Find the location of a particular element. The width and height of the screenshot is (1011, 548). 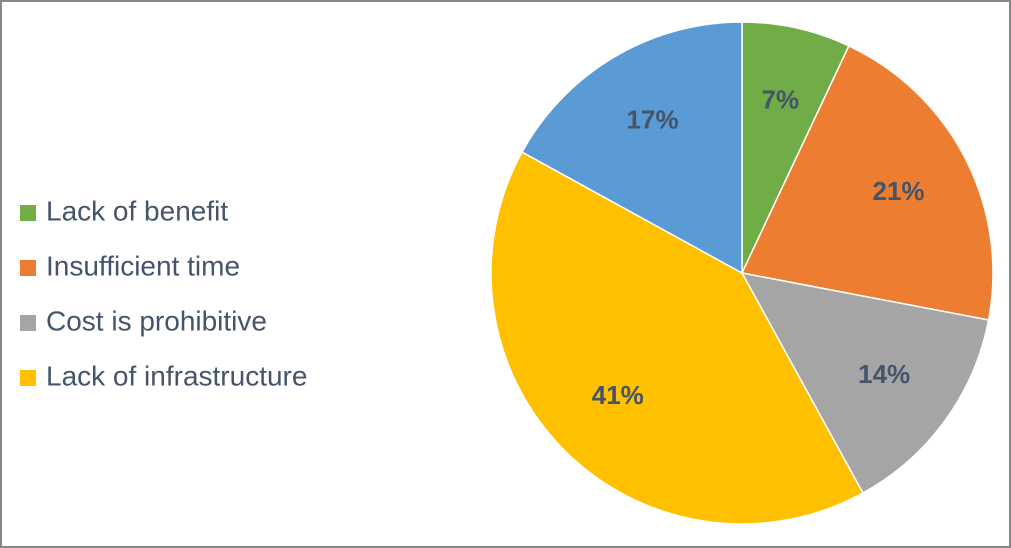

data-label: 41% is located at coordinates (618, 395).